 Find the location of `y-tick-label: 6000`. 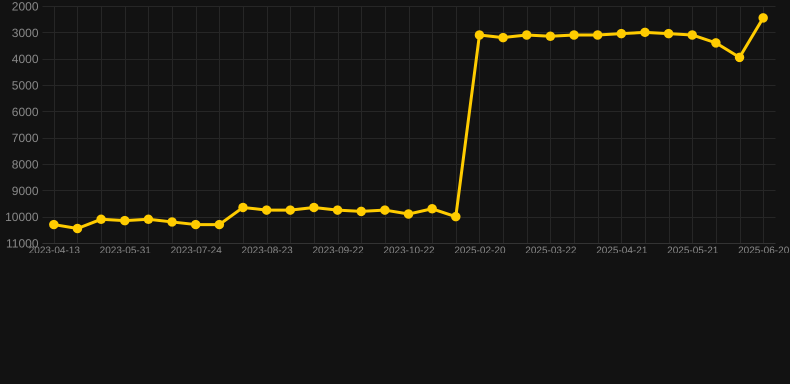

y-tick-label: 6000 is located at coordinates (25, 111).